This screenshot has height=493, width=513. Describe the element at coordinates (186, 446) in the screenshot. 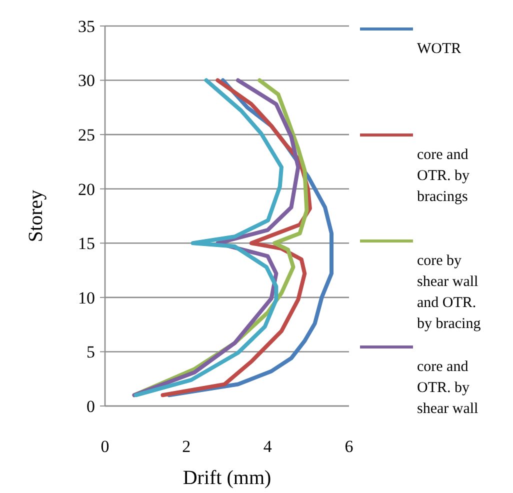

I see `x-tick-label: 2` at that location.